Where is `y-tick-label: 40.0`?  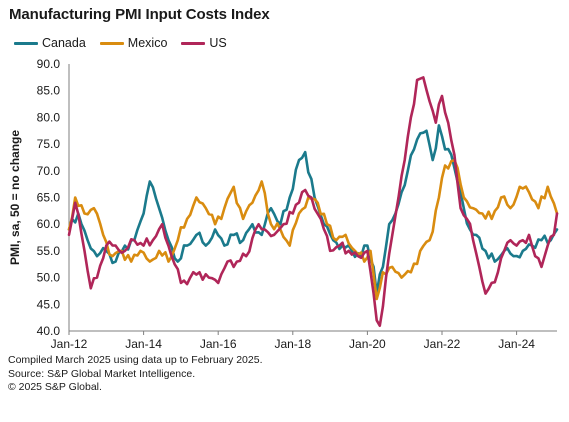 y-tick-label: 40.0 is located at coordinates (49, 331).